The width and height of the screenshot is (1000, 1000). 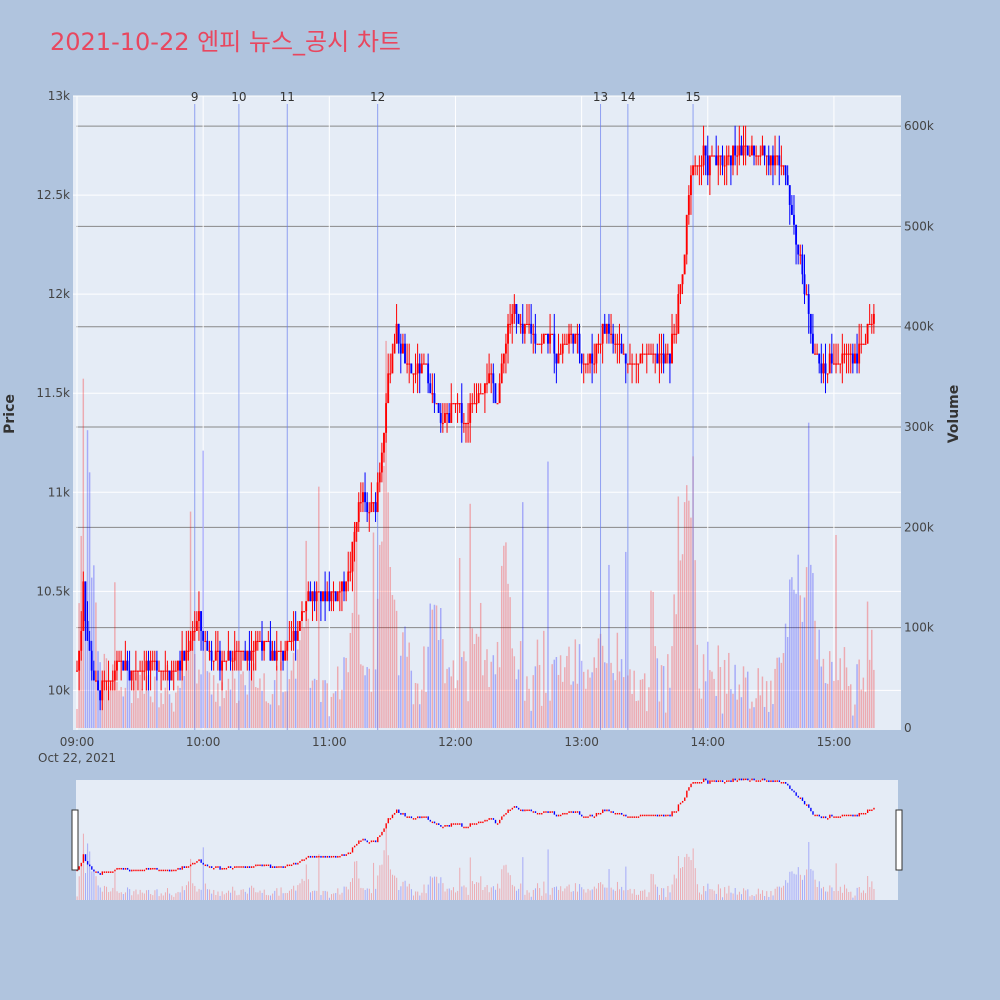 What do you see at coordinates (75, 840) in the screenshot?
I see `range-slider-left-handle` at bounding box center [75, 840].